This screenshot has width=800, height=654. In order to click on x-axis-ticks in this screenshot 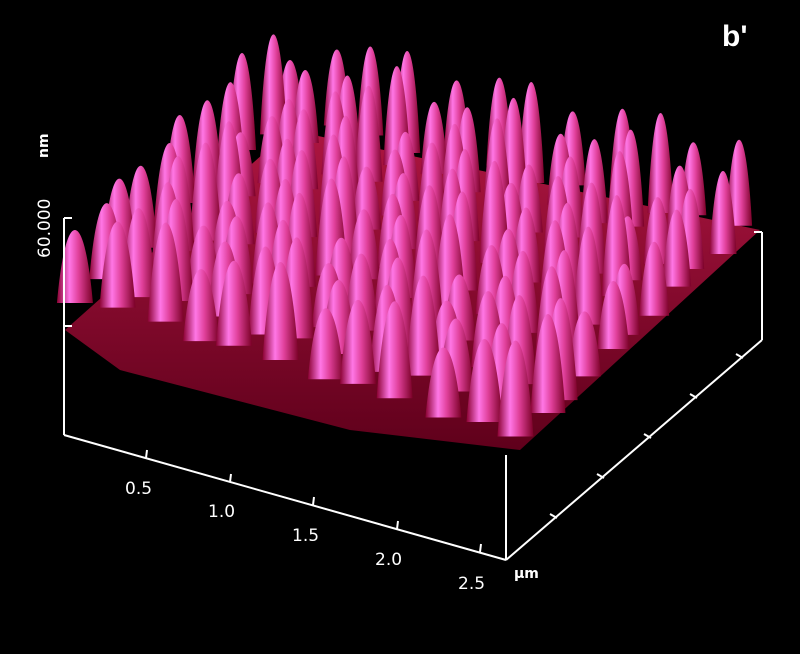, I will do `click(313, 501)`.